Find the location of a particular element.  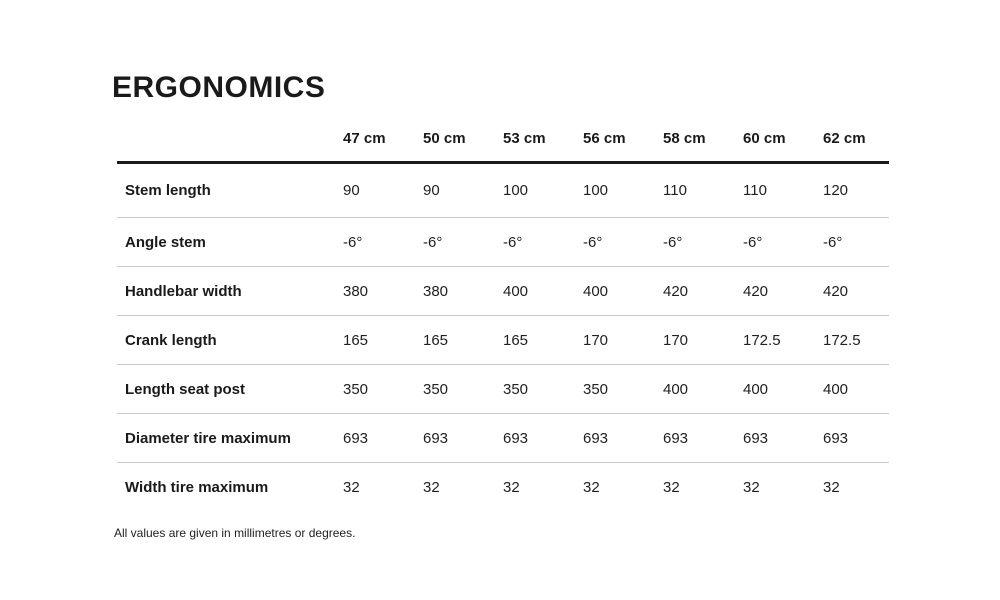

header-size-56: 56 cm is located at coordinates (615, 143).